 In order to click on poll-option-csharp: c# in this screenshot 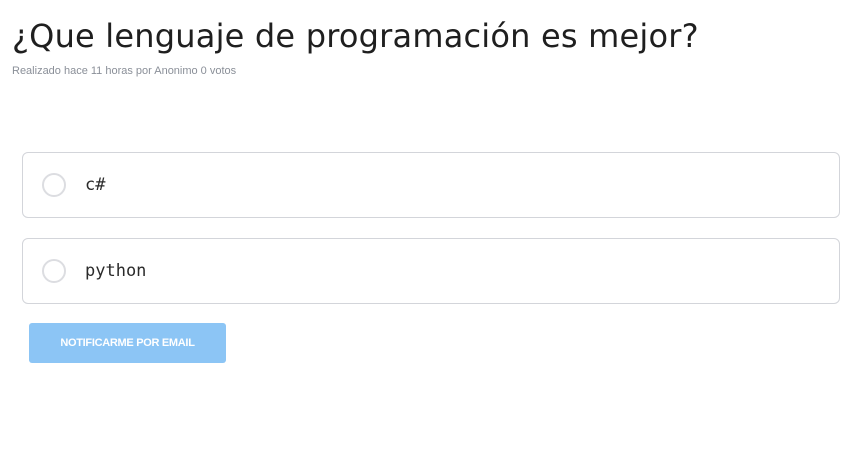, I will do `click(431, 185)`.